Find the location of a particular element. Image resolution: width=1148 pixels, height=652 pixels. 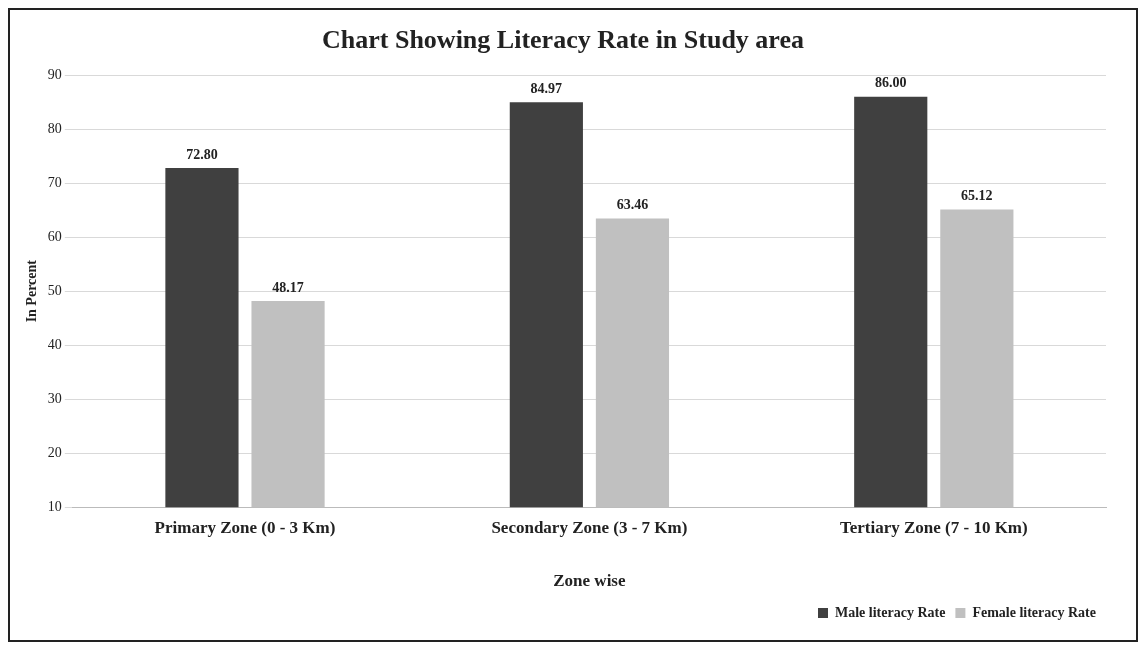

y-tick-label: 20 is located at coordinates (54, 452).